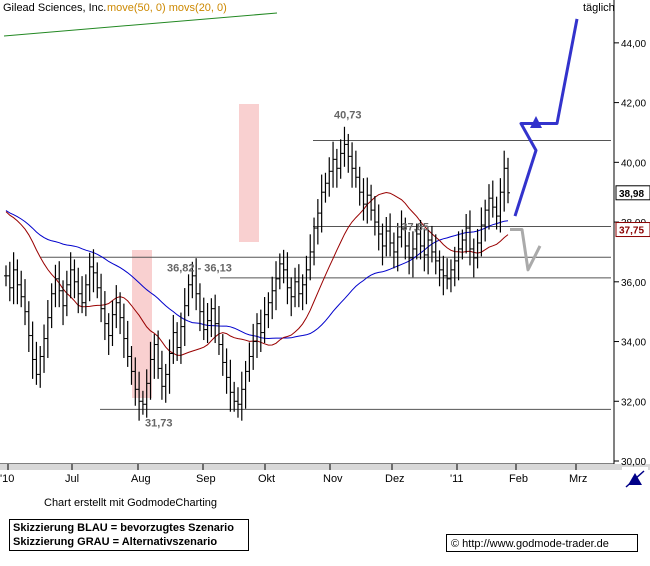 This screenshot has width=650, height=566. I want to click on scenario-gray-path, so click(526, 250).